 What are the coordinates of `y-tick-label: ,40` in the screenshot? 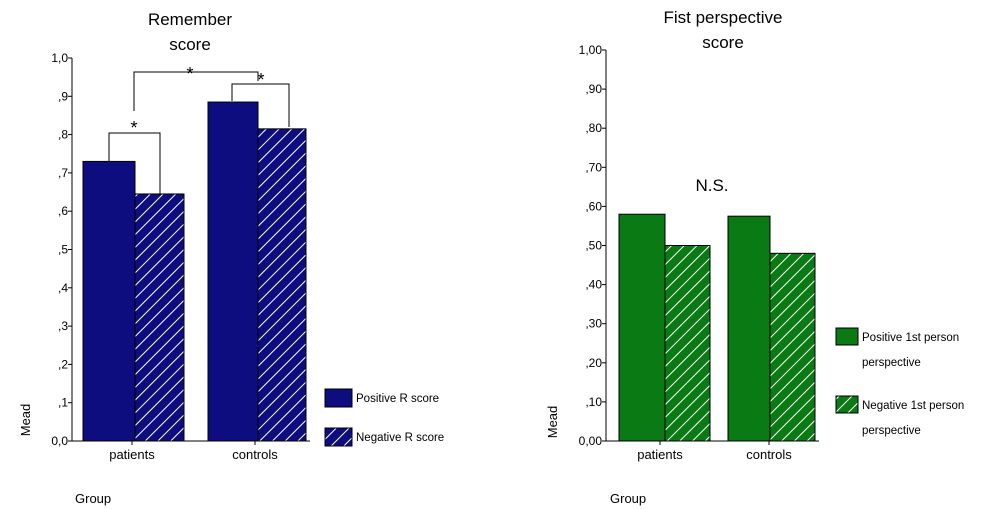 It's located at (593, 285).